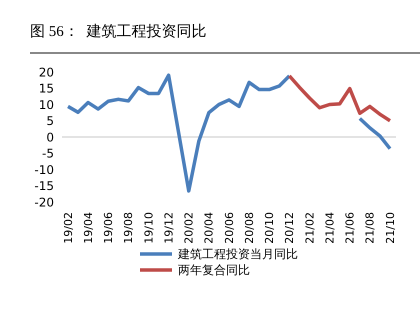 This screenshot has height=320, width=420. I want to click on x-tick-label: 21/06, so click(350, 228).